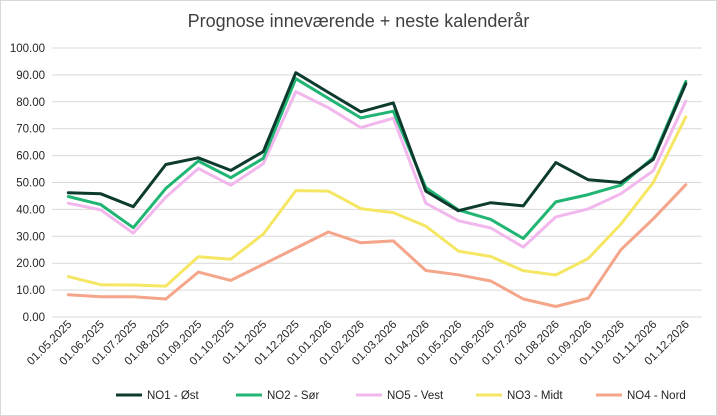 This screenshot has height=416, width=717. What do you see at coordinates (415, 396) in the screenshot?
I see `legend-label: NO5 - Vest` at bounding box center [415, 396].